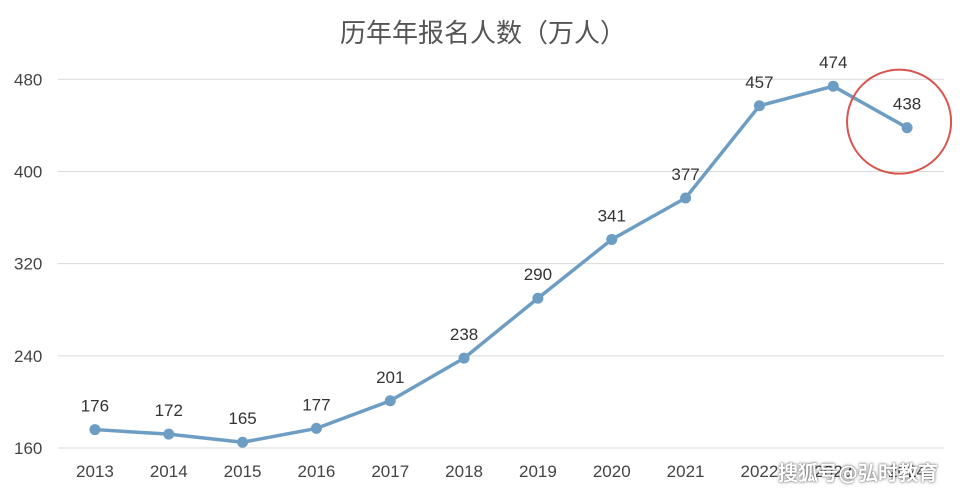 The height and width of the screenshot is (498, 966). What do you see at coordinates (169, 410) in the screenshot?
I see `data-label: 172` at bounding box center [169, 410].